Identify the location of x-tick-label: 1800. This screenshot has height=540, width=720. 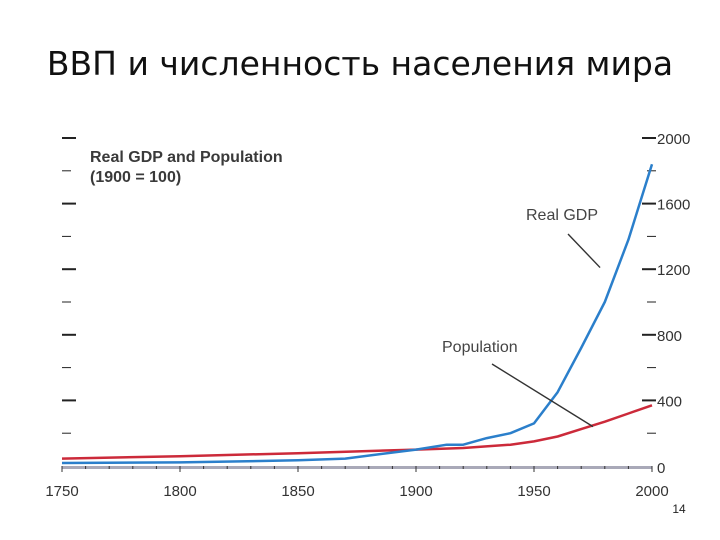
(179, 491).